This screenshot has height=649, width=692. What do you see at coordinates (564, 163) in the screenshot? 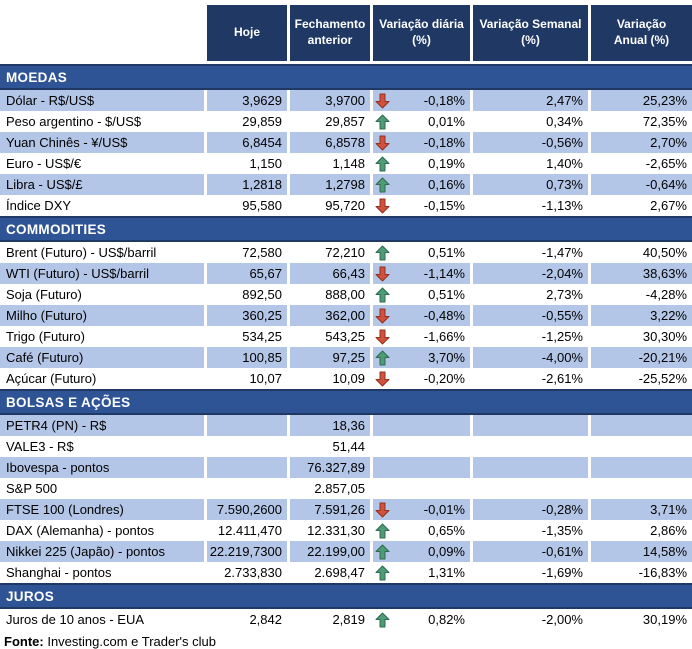
I see `cell-variacao-semanal-value: 1,40%` at bounding box center [564, 163].